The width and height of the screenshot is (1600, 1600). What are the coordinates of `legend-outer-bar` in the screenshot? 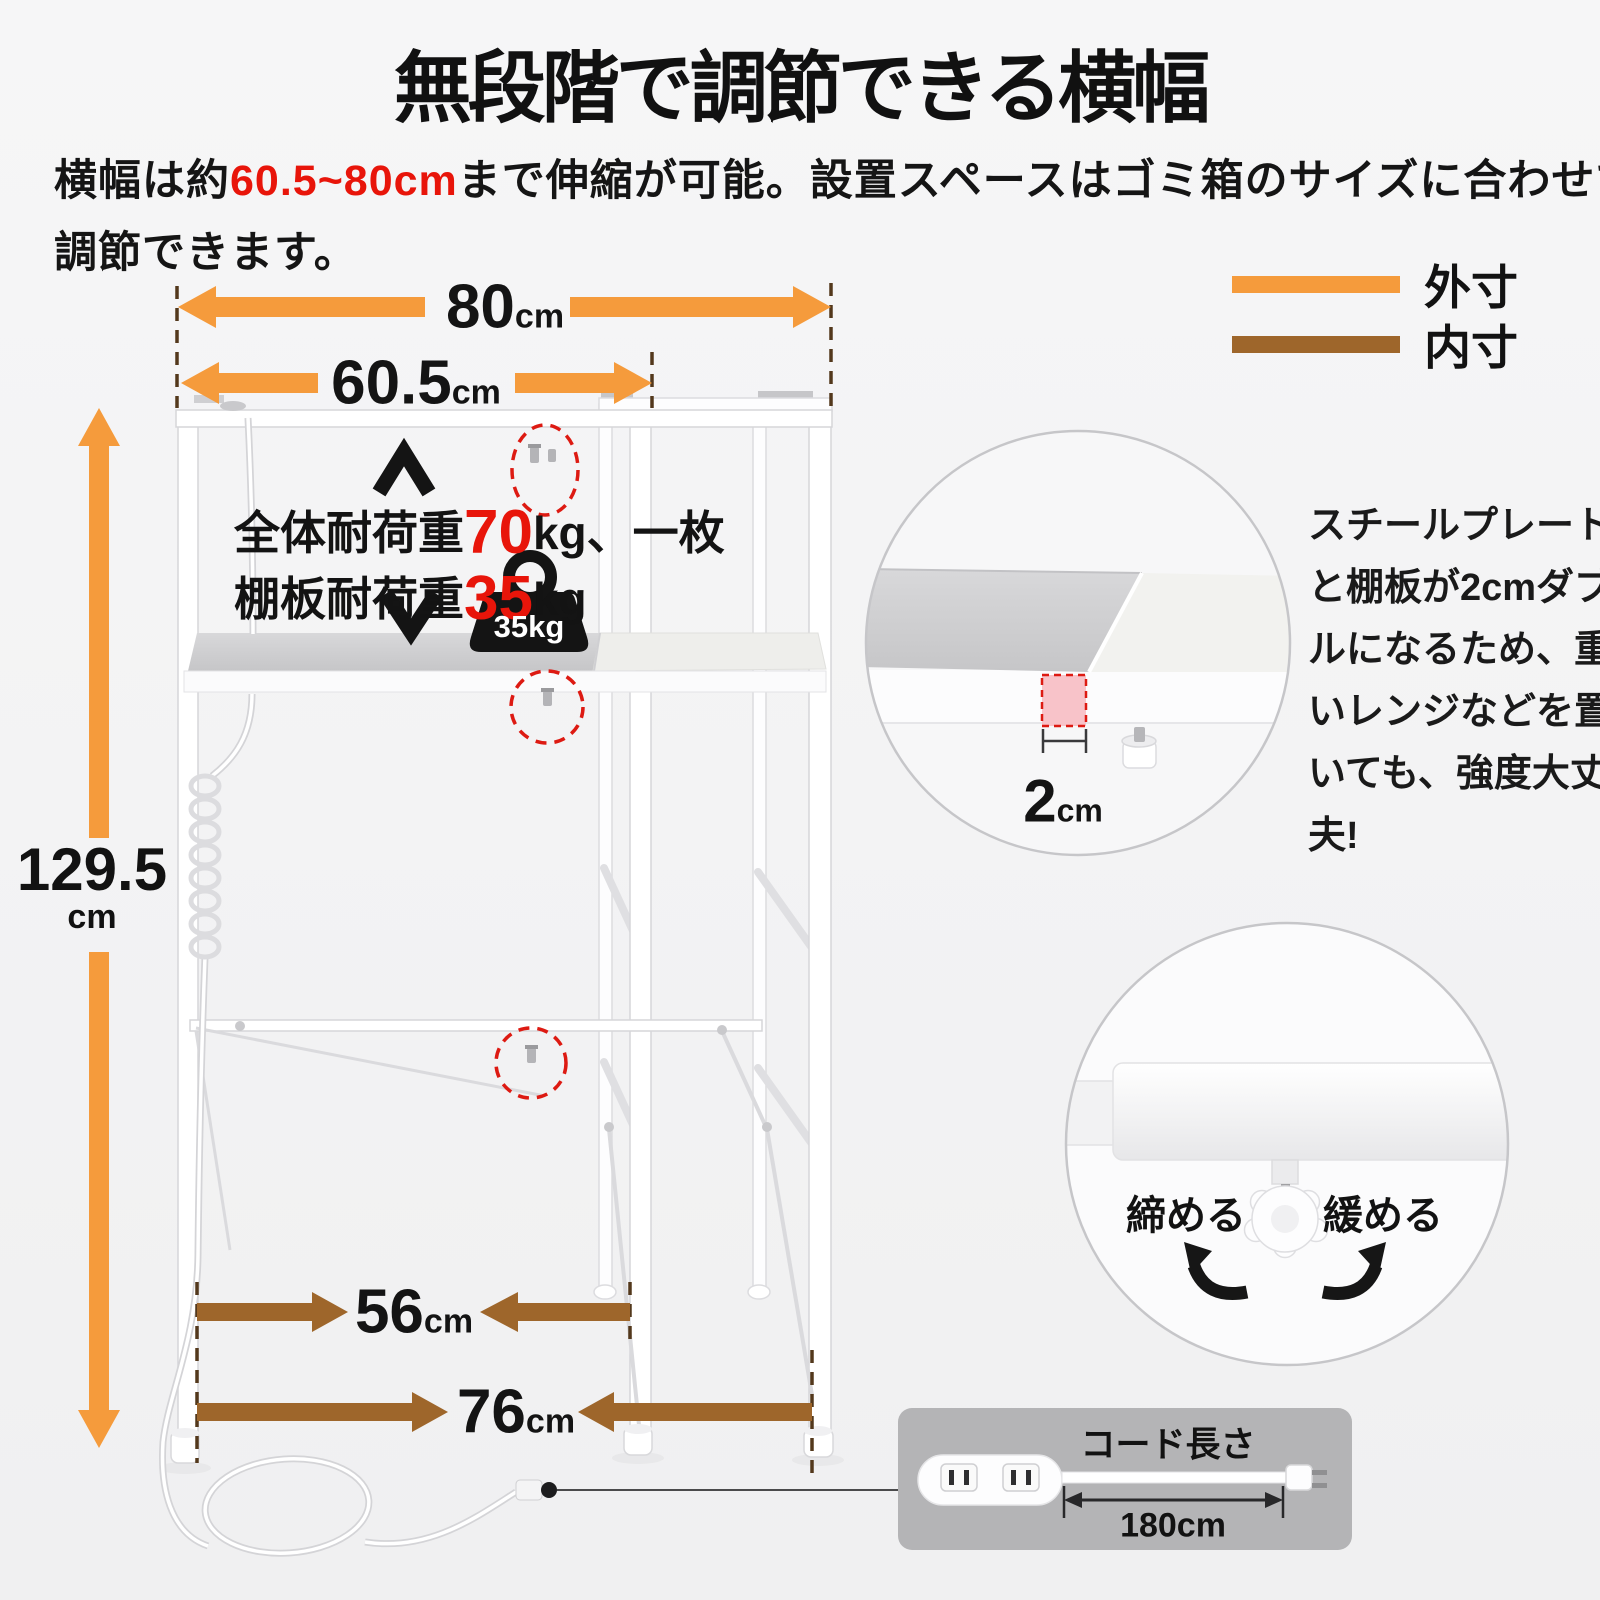 It's located at (1316, 284).